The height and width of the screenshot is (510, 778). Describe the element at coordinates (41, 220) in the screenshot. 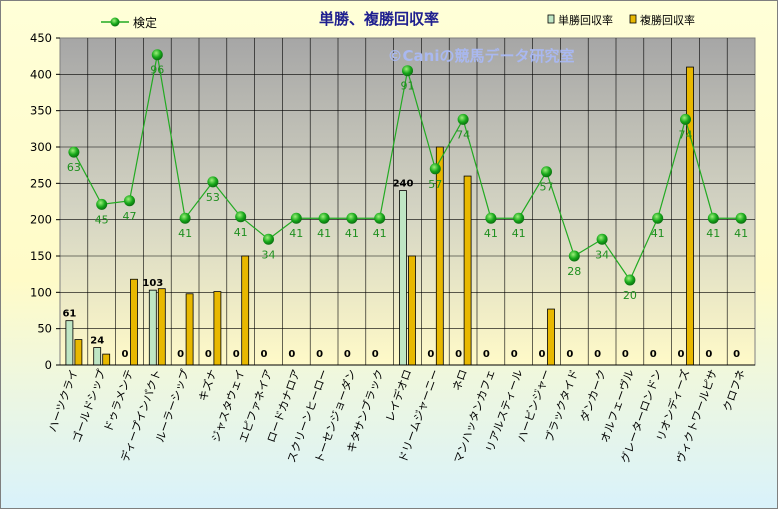

I see `y-tick-label: 200` at that location.